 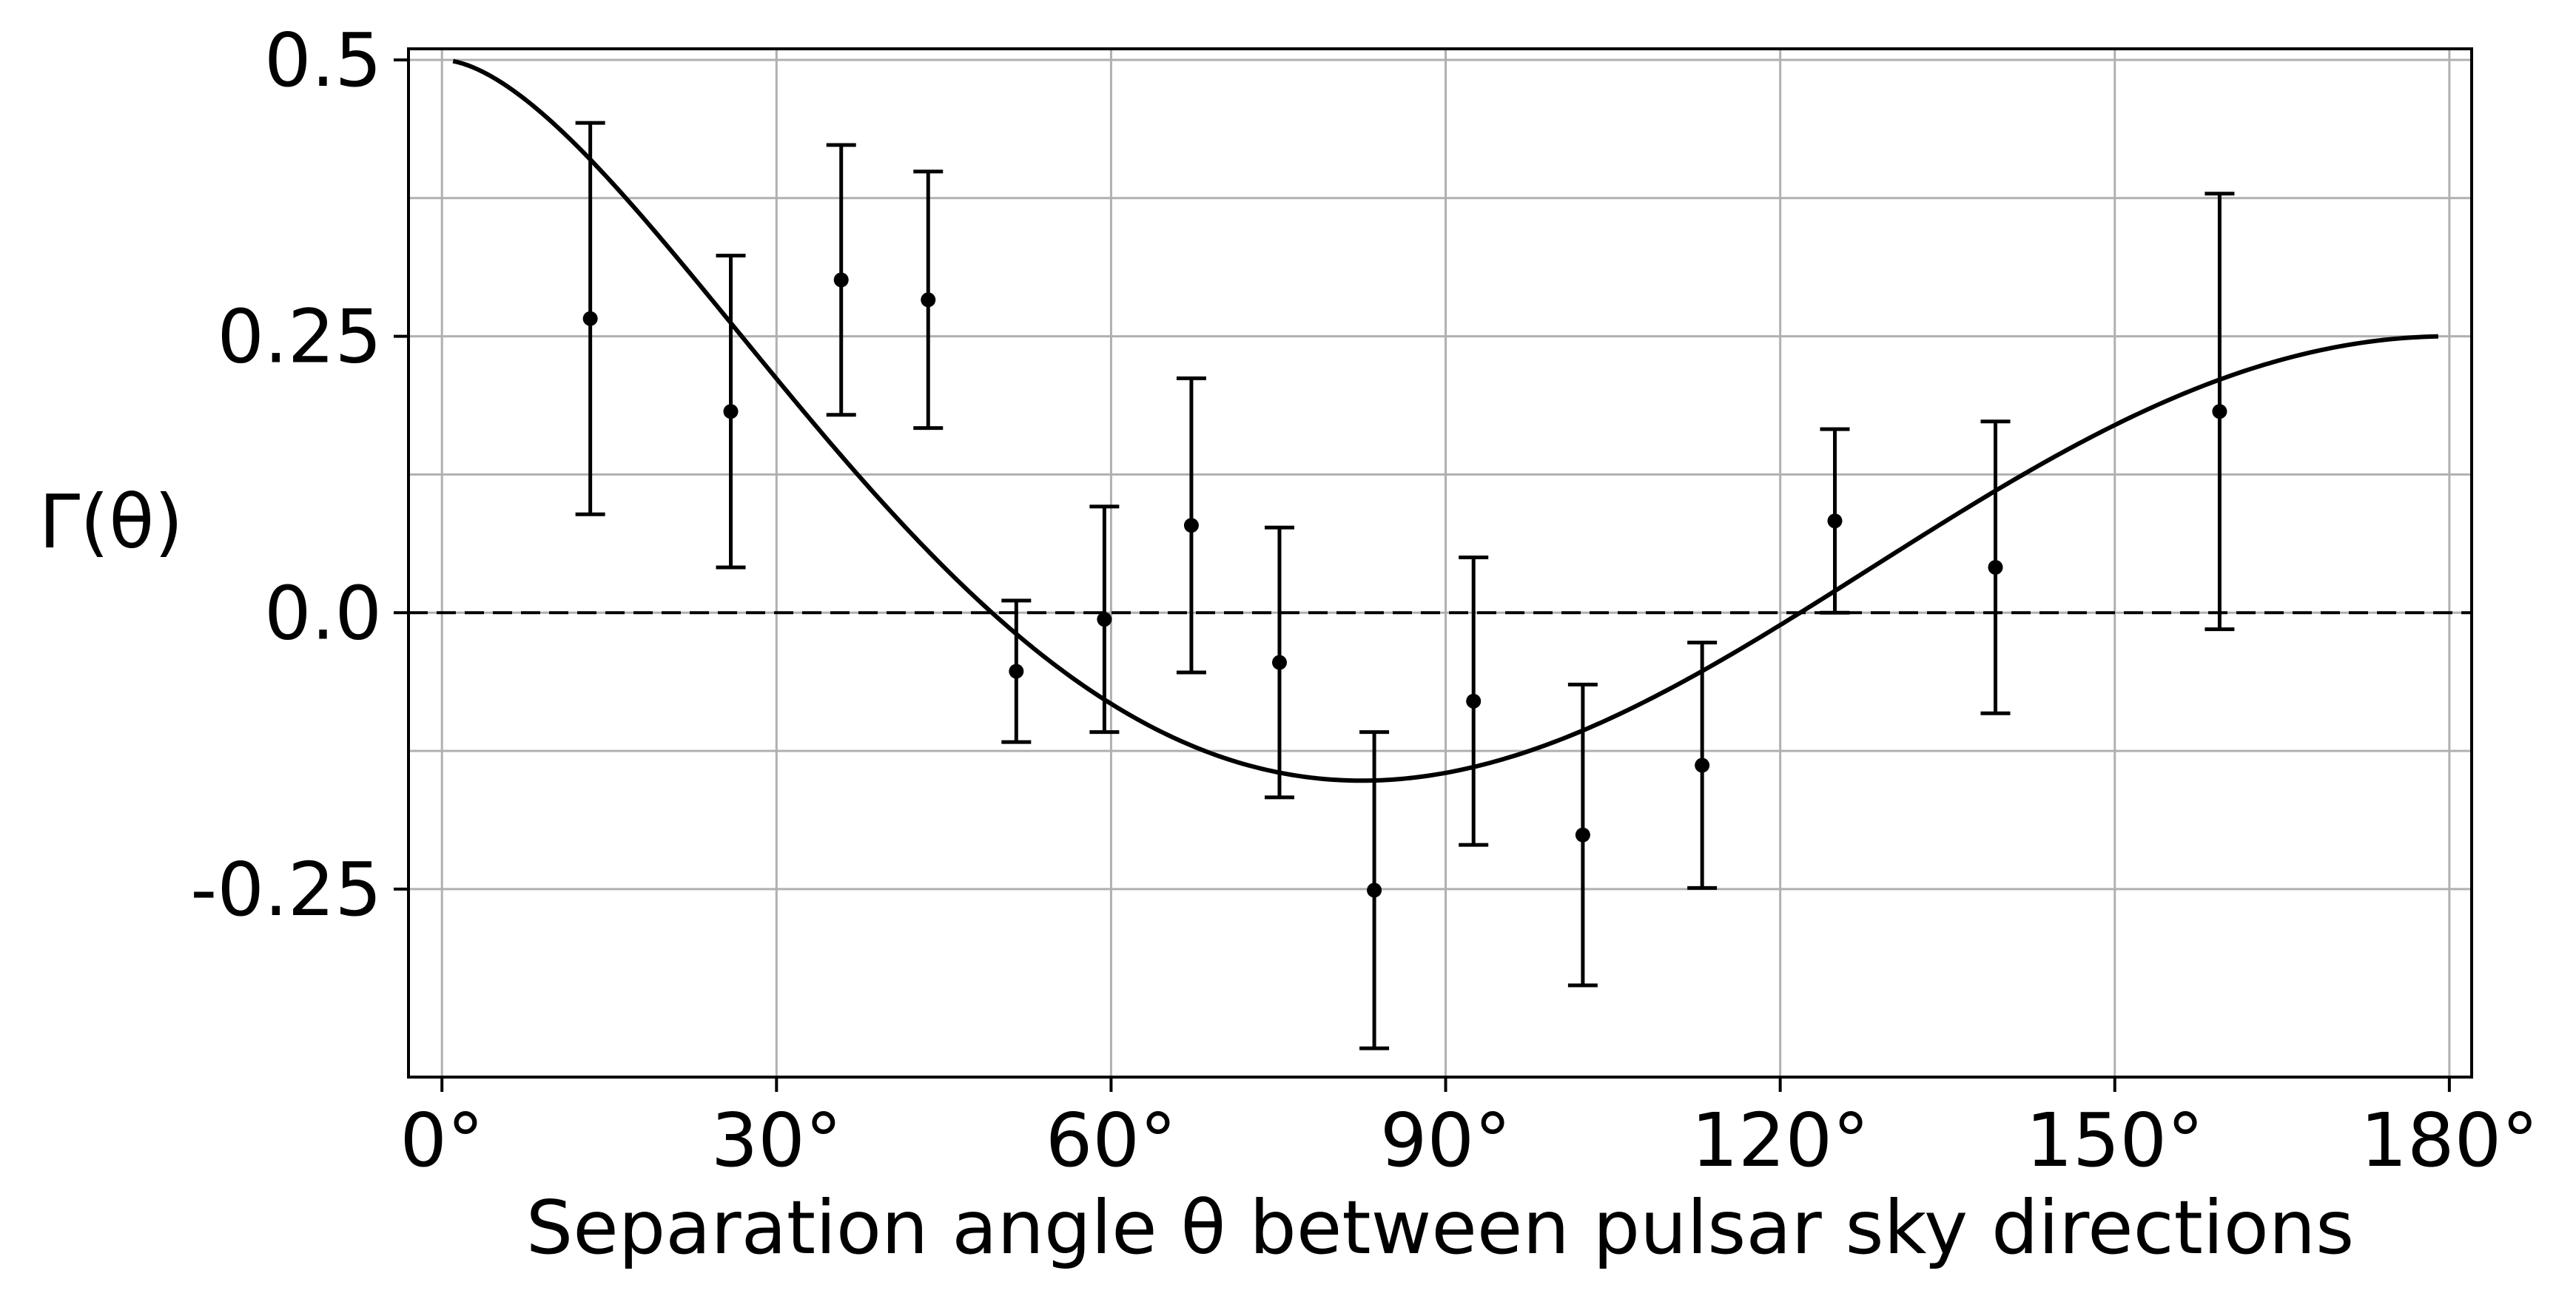 I want to click on x-tick-label: 120°, so click(x=1780, y=1140).